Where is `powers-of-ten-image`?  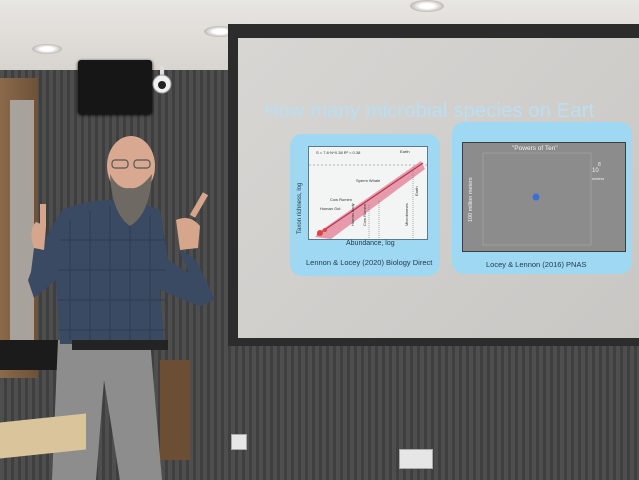 powers-of-ten-image is located at coordinates (544, 197).